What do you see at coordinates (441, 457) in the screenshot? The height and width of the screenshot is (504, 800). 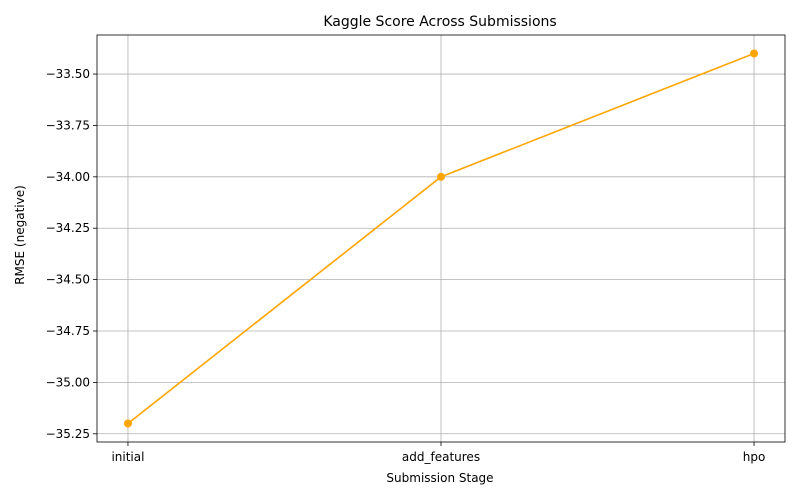 I see `x-tick-label: add_features` at bounding box center [441, 457].